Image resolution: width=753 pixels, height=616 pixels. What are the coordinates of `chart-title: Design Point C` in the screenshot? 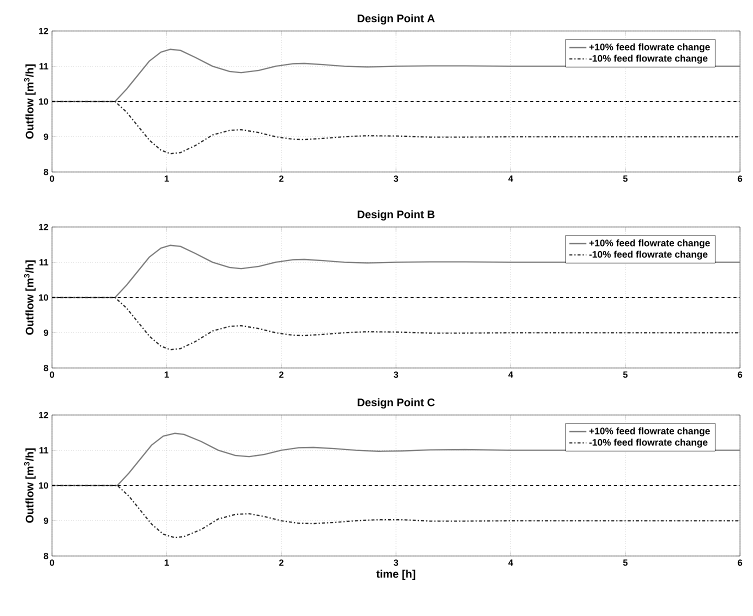 It's located at (396, 403).